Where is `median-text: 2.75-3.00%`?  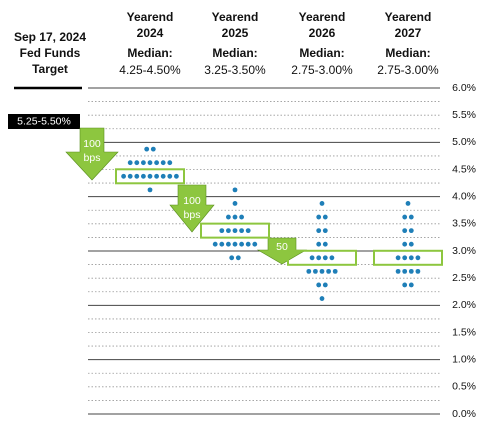 median-text: 2.75-3.00% is located at coordinates (322, 70).